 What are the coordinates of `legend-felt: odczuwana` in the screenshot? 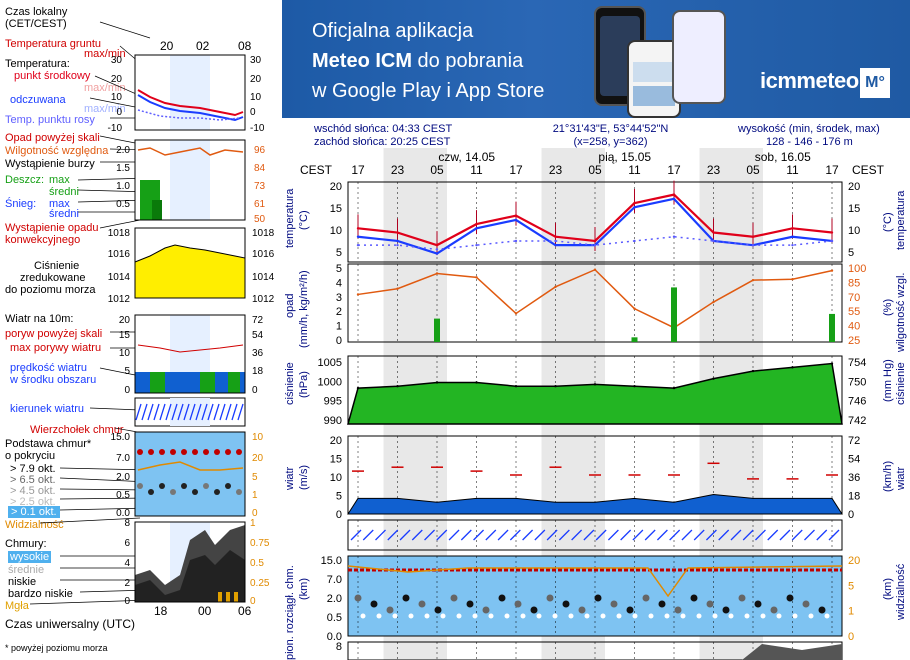 It's located at (38, 100).